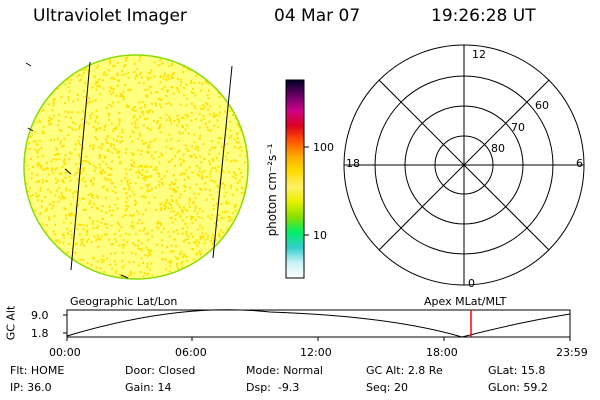 This screenshot has width=600, height=400. Describe the element at coordinates (11, 323) in the screenshot. I see `altitude-ylabel: GC Alt` at that location.